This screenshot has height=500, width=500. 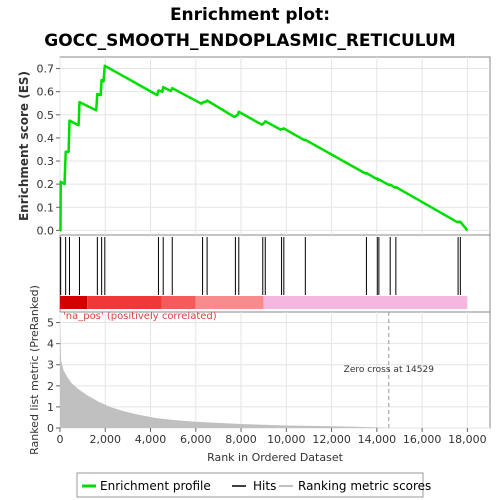 I want to click on x-tick-label: 16,000, so click(x=422, y=439).